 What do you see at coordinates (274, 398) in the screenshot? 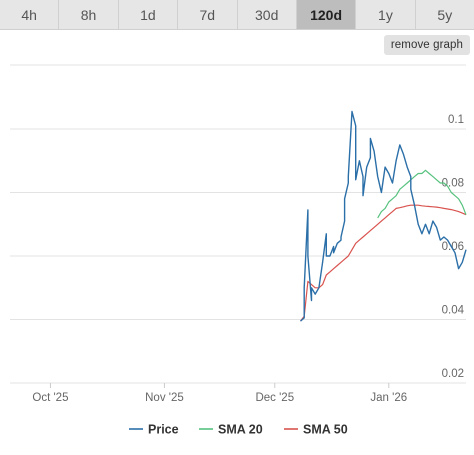
I see `x-tick-label: Dec '25` at bounding box center [274, 398].